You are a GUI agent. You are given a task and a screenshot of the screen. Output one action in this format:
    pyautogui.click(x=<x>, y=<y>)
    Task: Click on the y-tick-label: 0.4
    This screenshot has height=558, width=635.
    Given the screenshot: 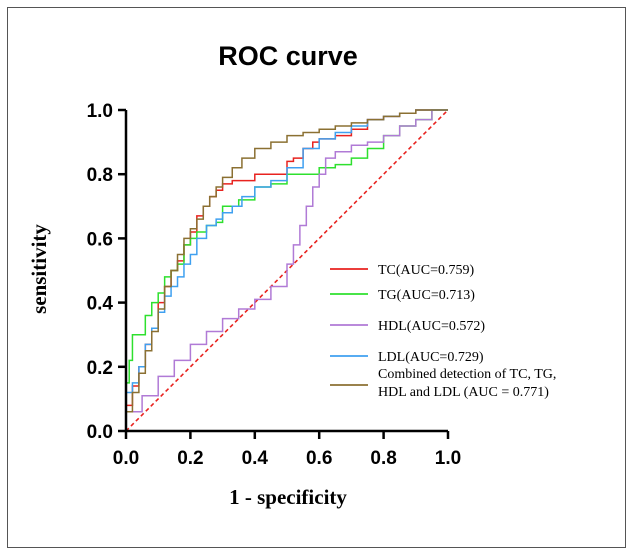 What is the action you would take?
    pyautogui.click(x=100, y=304)
    